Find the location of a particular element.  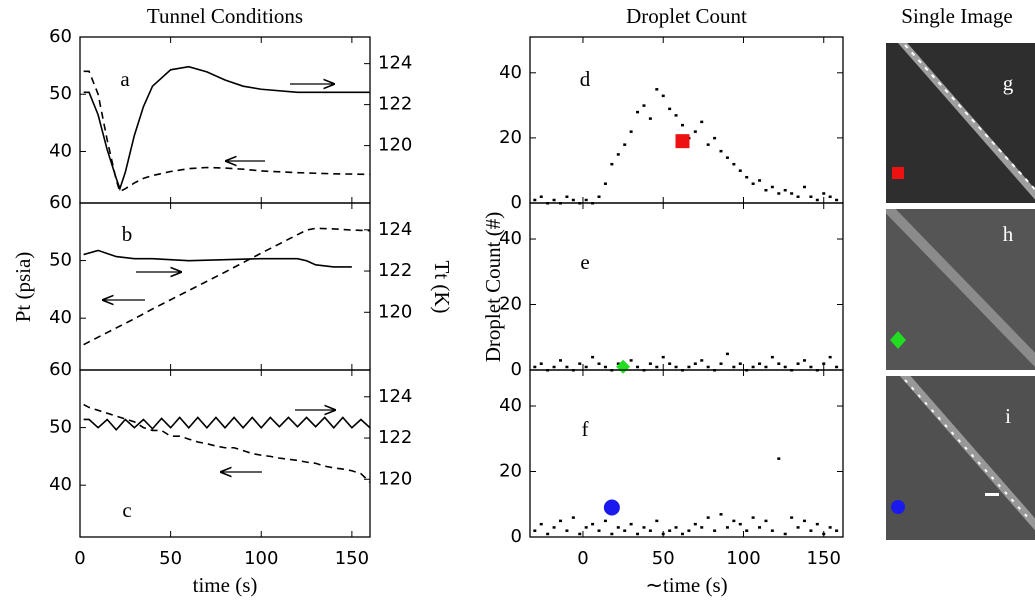

x-tick-label: 150 is located at coordinates (352, 558).